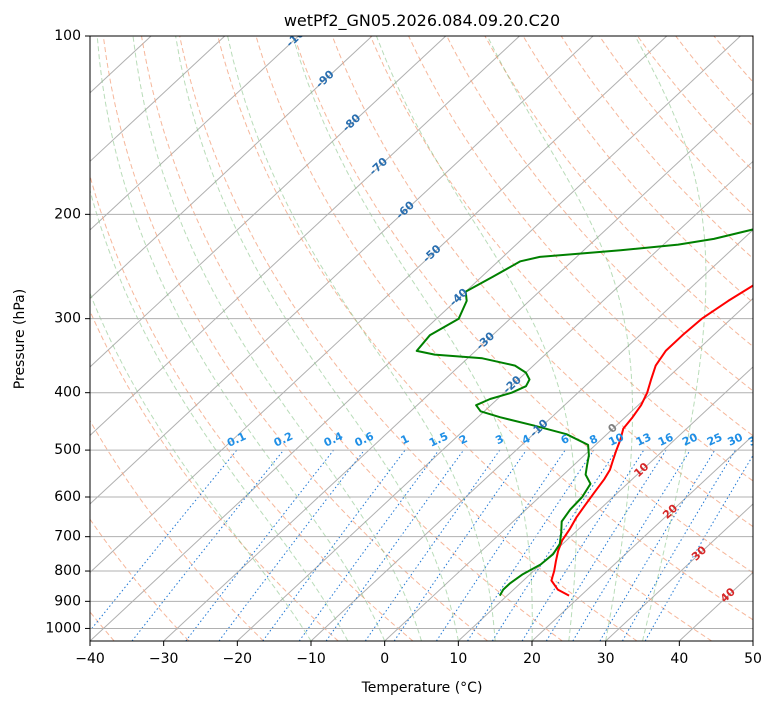  I want to click on x-tick-label: −40, so click(90, 659).